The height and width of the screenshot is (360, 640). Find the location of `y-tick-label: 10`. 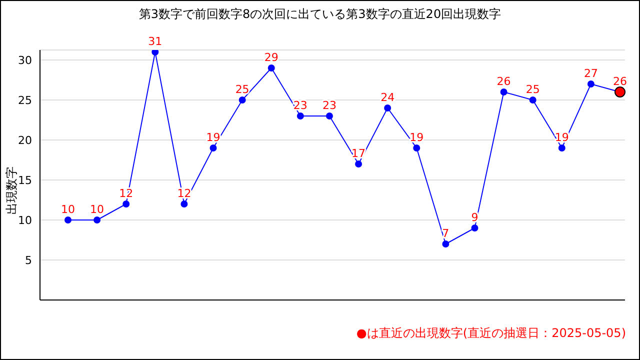

y-tick-label: 10 is located at coordinates (25, 220).